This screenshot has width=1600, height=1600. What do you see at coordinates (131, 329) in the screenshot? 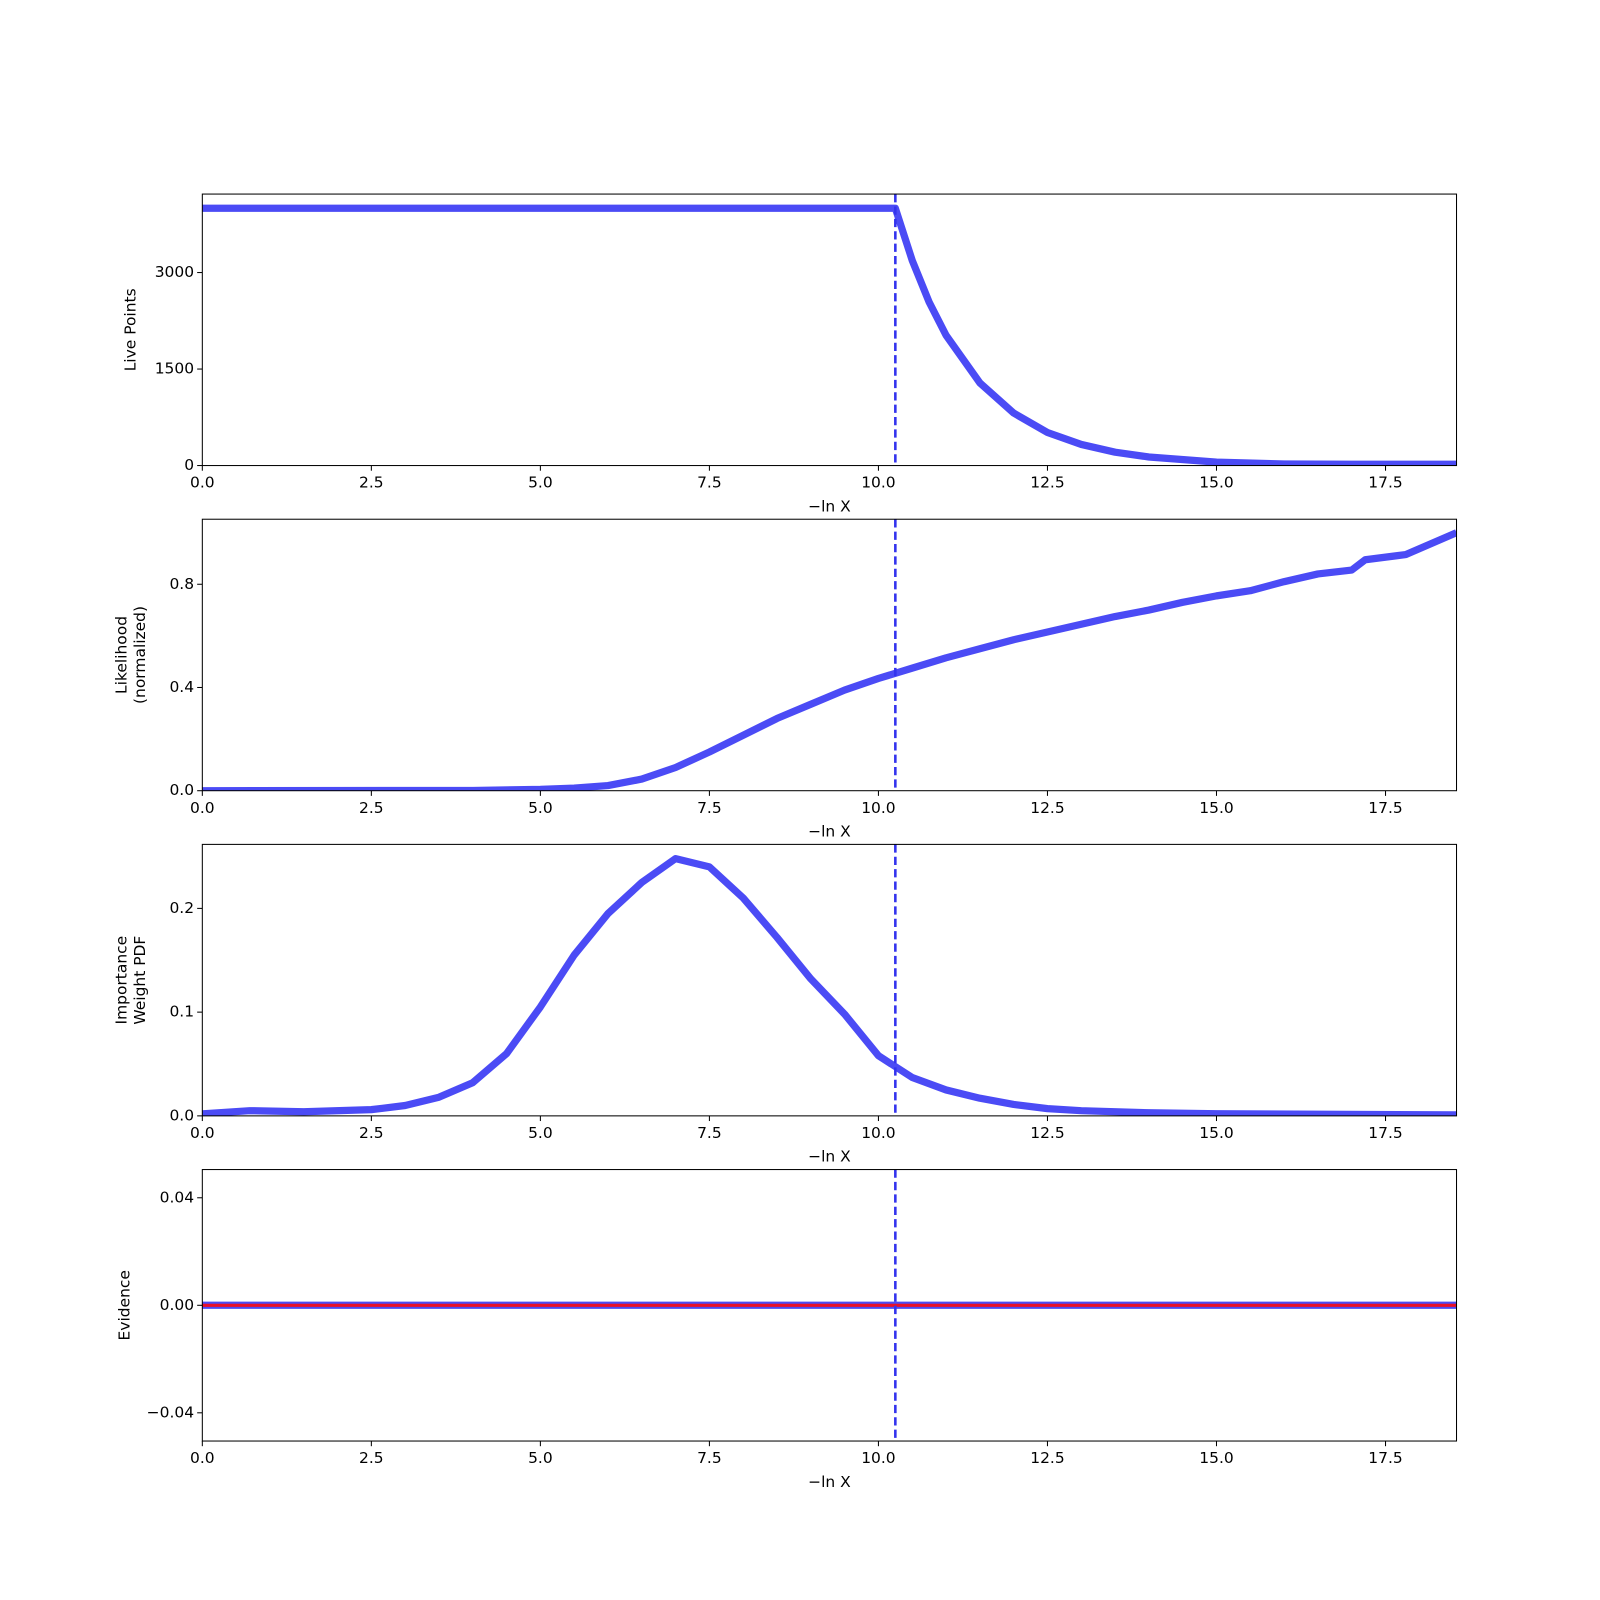
I see `y-axis-label: Live Points` at bounding box center [131, 329].